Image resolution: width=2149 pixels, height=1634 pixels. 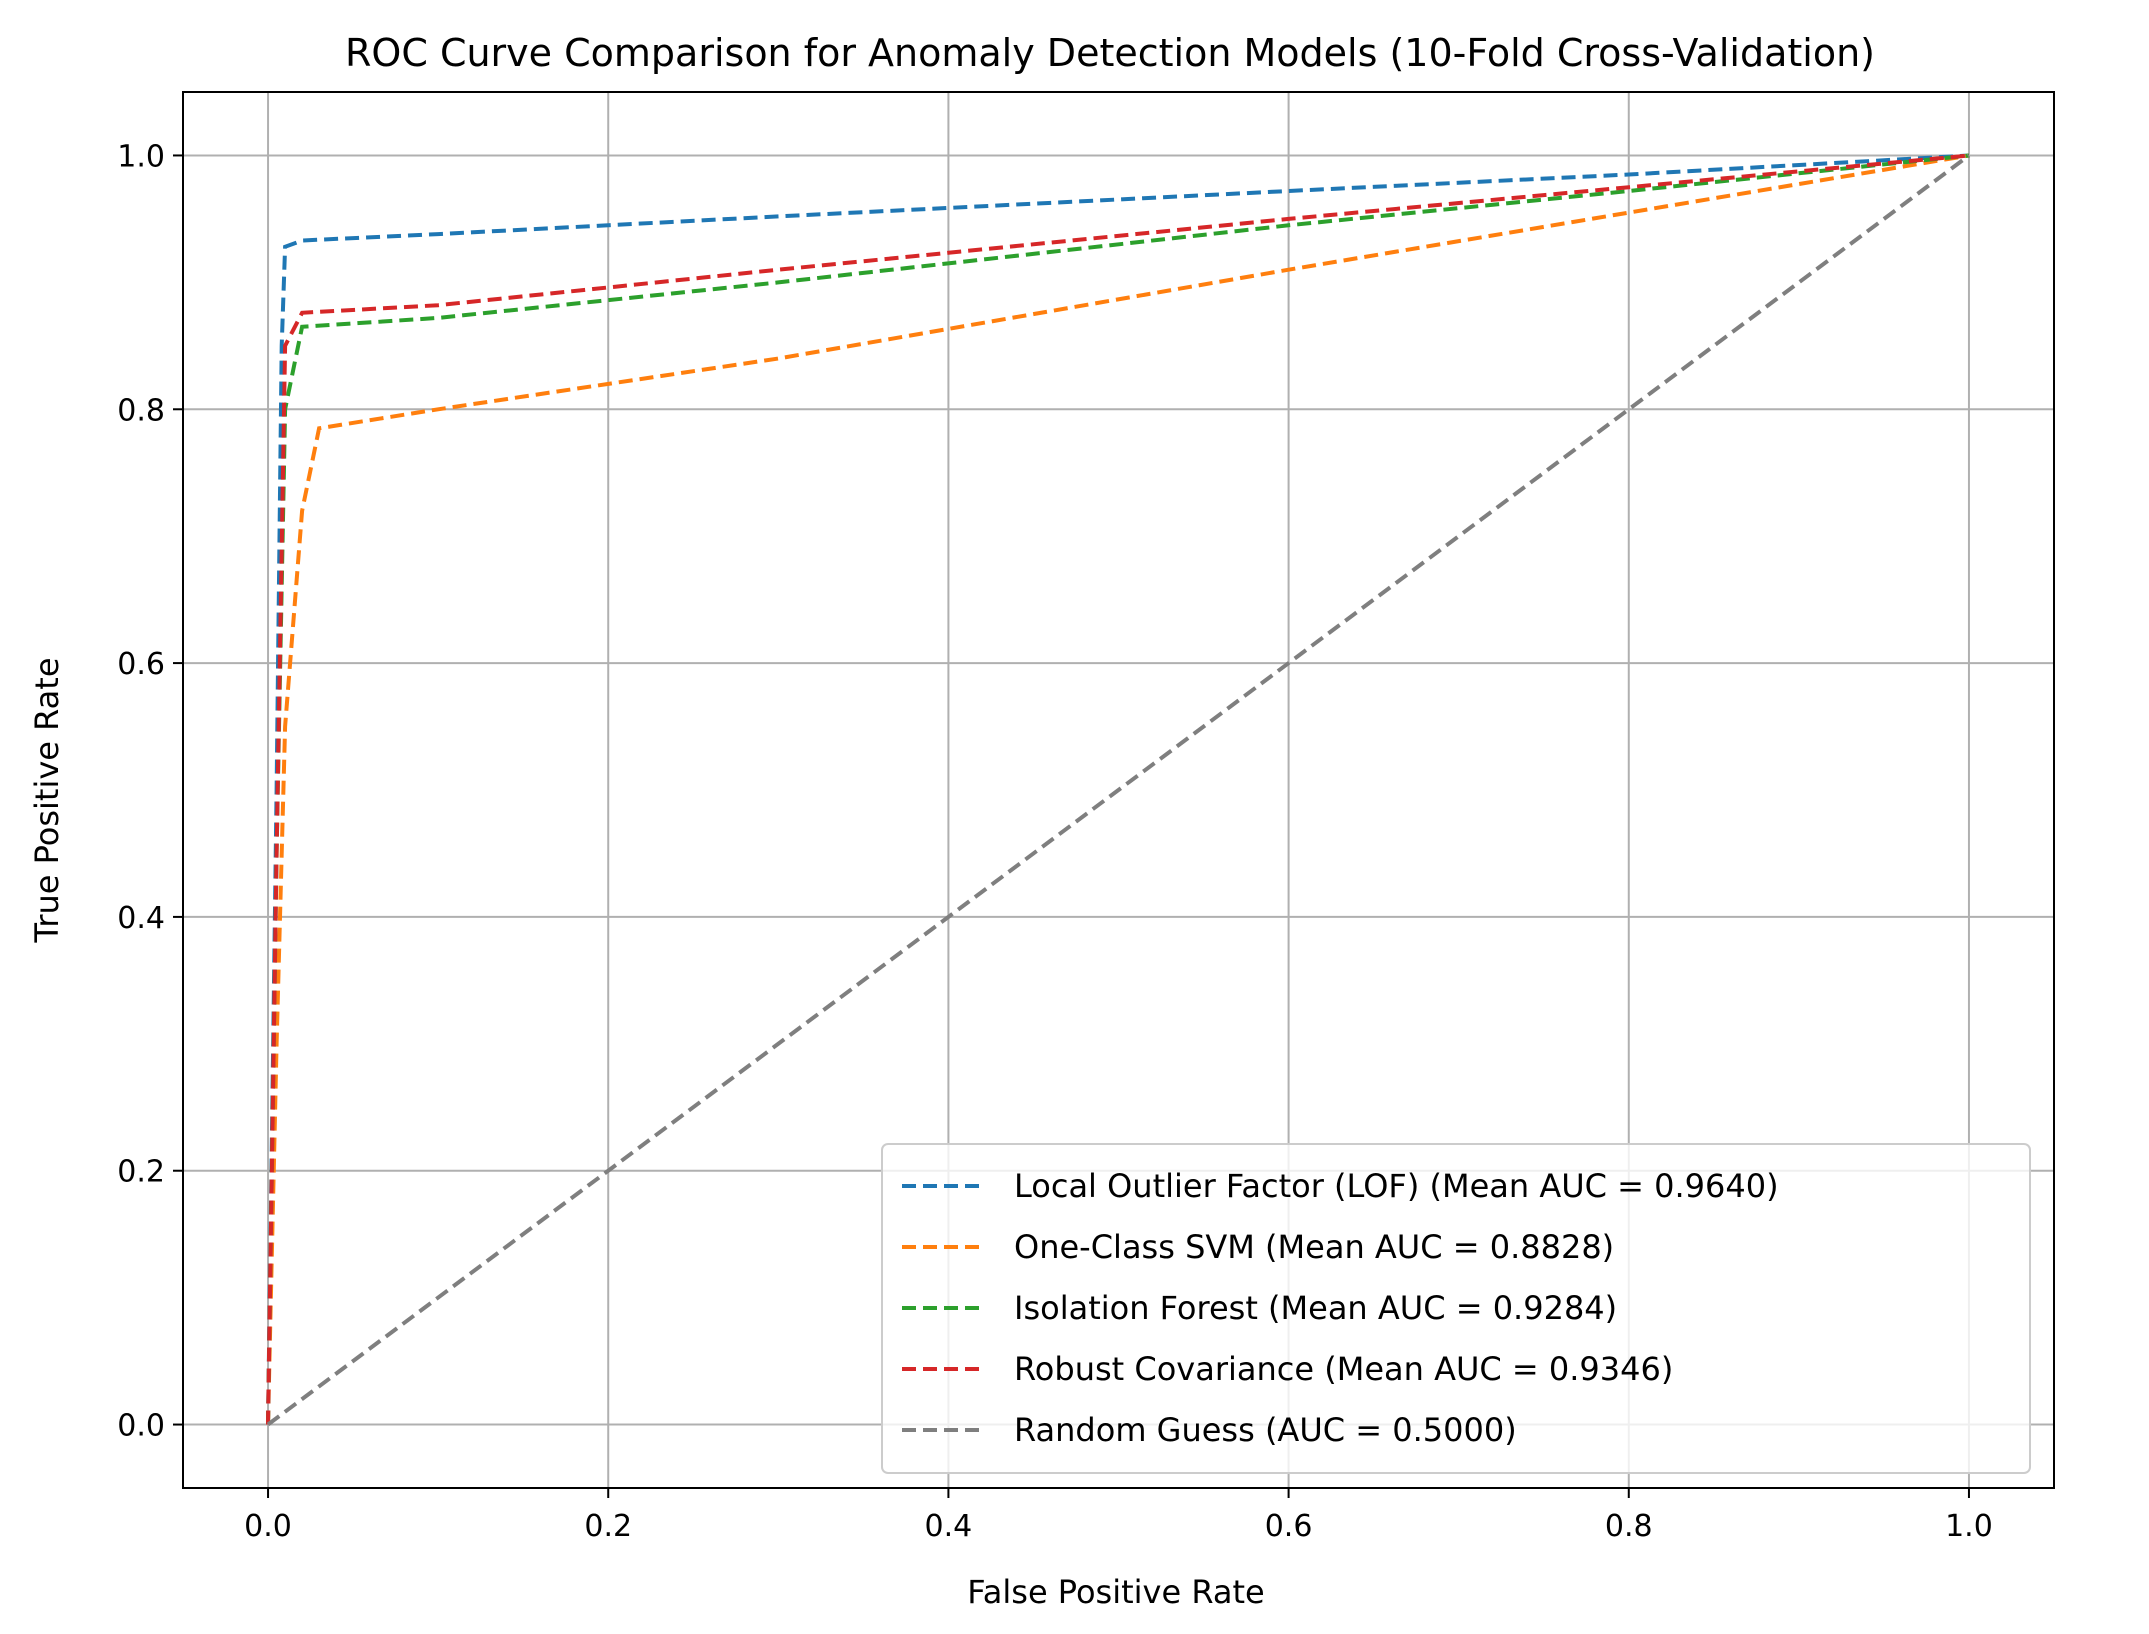 I want to click on y-tick-label: 0.2, so click(x=141, y=1172).